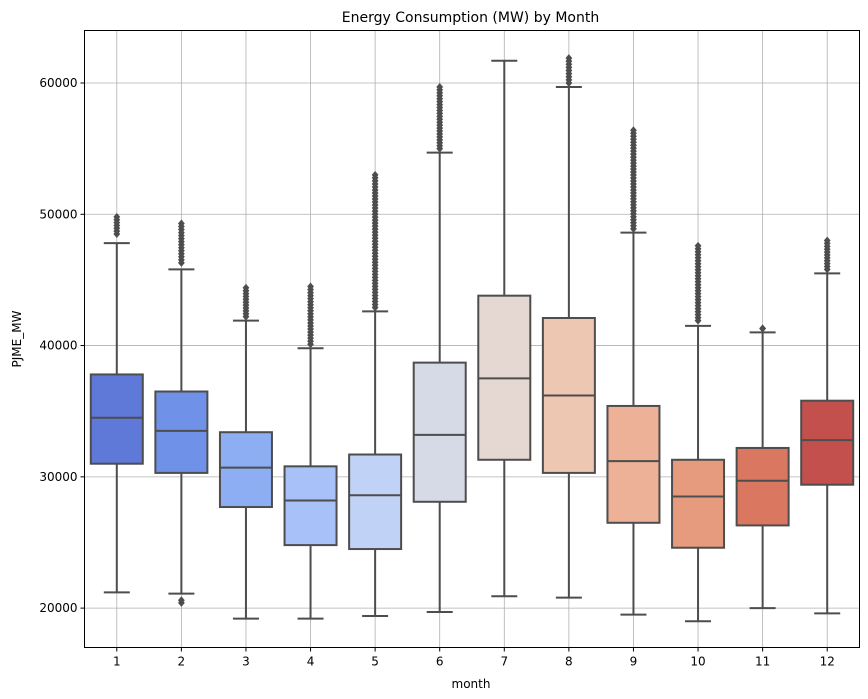  What do you see at coordinates (17, 338) in the screenshot?
I see `y-axis-title: PJME_MW` at bounding box center [17, 338].